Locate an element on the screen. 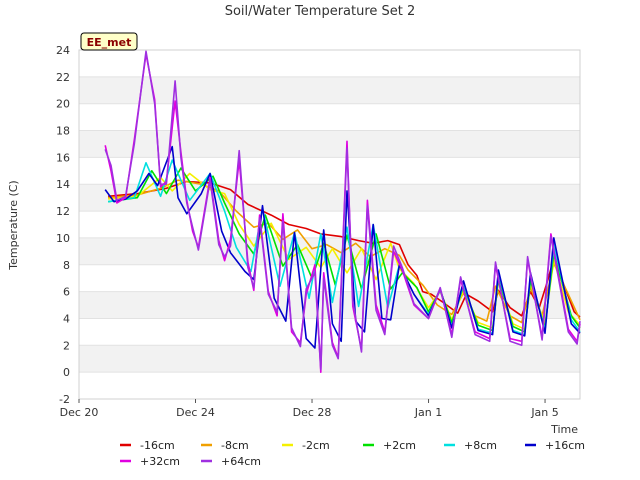 This screenshot has height=480, width=640. legend-label: +64cm is located at coordinates (241, 461).